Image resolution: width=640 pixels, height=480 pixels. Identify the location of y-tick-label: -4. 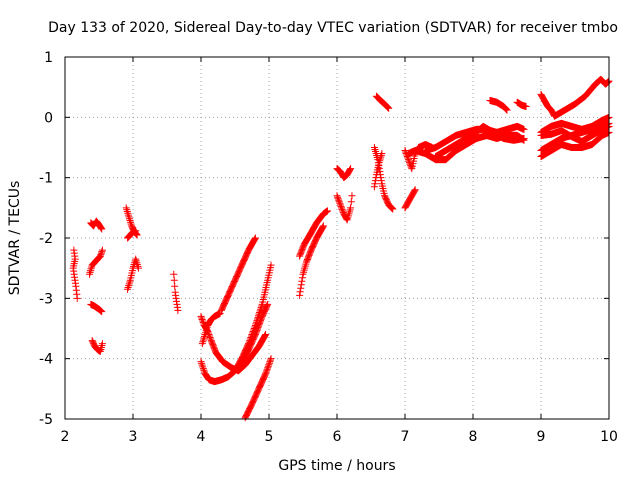
(46, 360).